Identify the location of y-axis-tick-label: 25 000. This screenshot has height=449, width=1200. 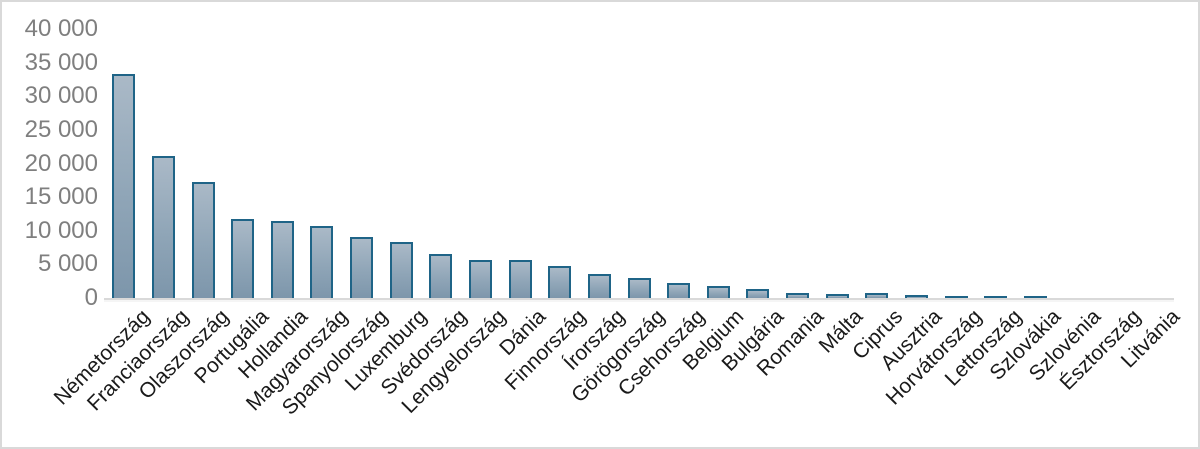
(61, 129).